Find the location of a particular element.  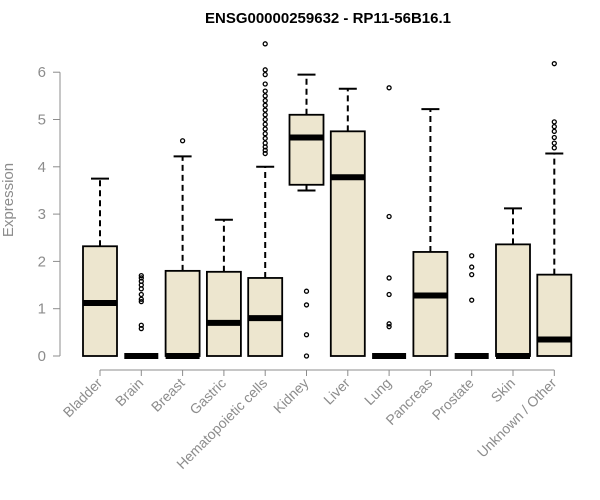

box-unknown-other is located at coordinates (554, 209).